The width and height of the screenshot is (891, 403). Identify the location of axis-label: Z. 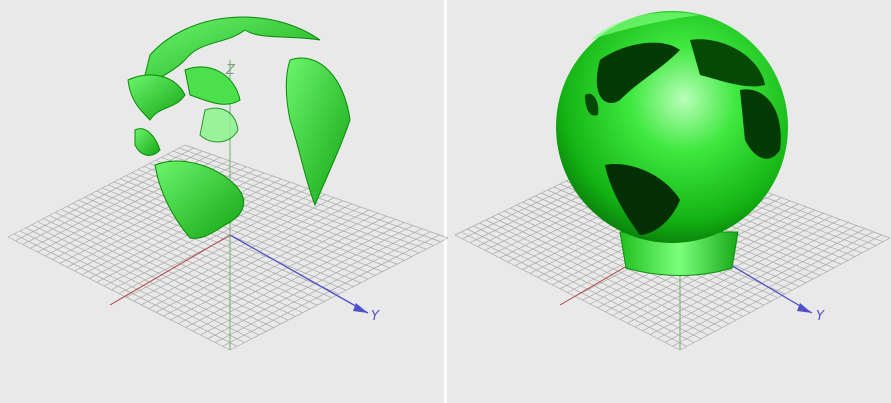
(230, 70).